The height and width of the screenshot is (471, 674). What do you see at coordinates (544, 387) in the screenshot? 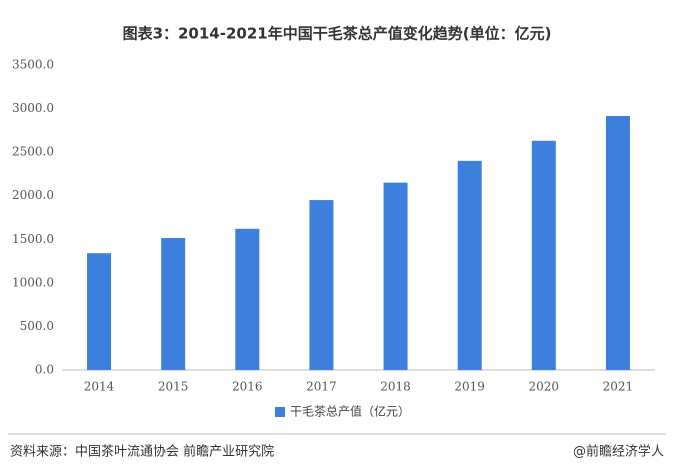
I see `x-tick-label: 2020` at bounding box center [544, 387].